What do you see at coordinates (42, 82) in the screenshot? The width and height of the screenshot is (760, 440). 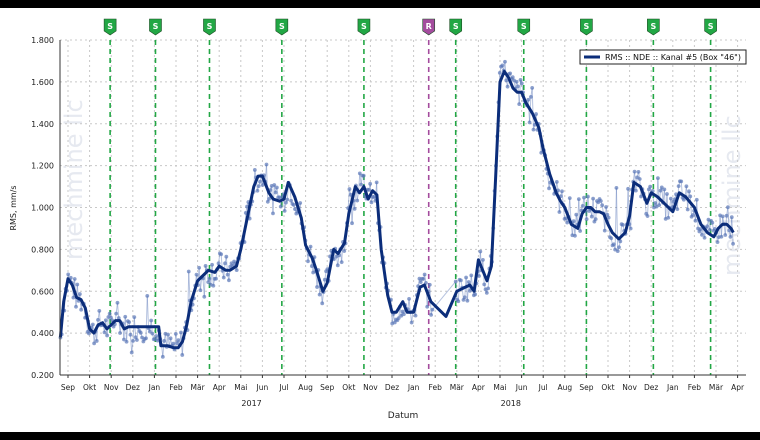 I see `y-tick-label: 1.600` at bounding box center [42, 82].